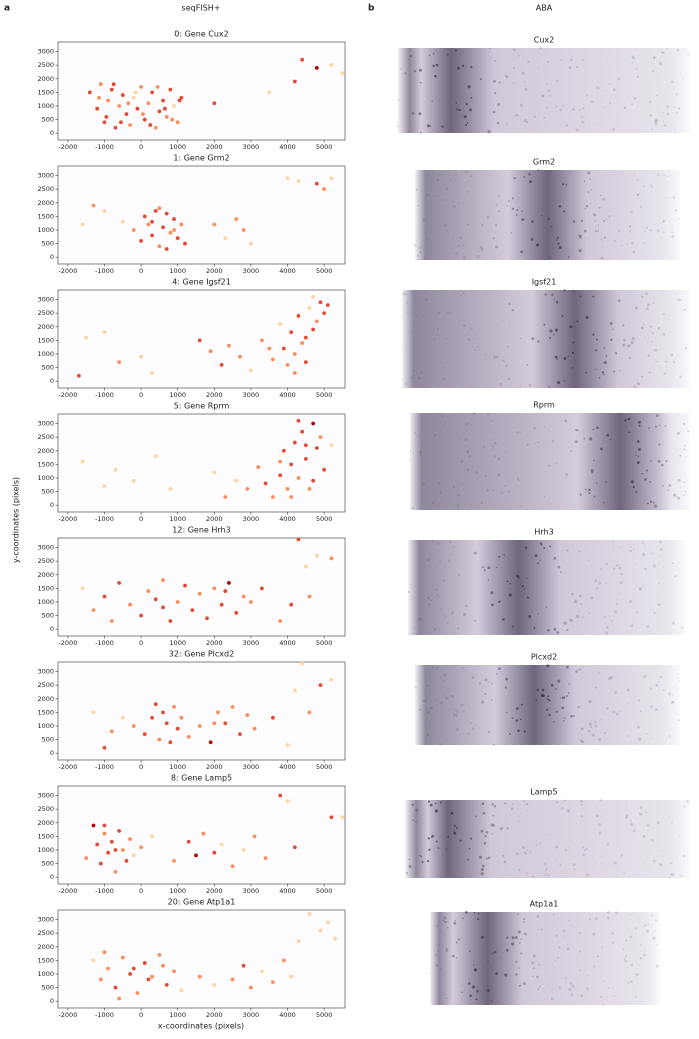 The width and height of the screenshot is (699, 1039). Describe the element at coordinates (544, 90) in the screenshot. I see `ish-image` at that location.